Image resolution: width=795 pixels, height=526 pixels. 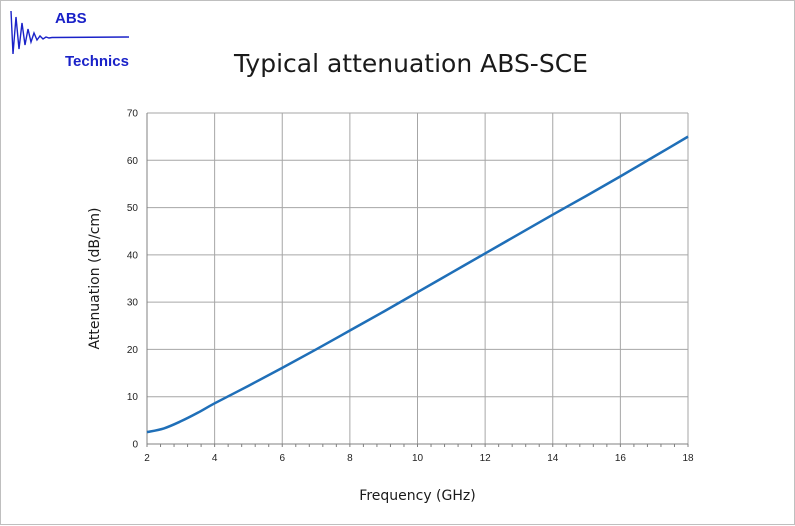 What do you see at coordinates (133, 114) in the screenshot?
I see `y-tick-label: 70` at bounding box center [133, 114].